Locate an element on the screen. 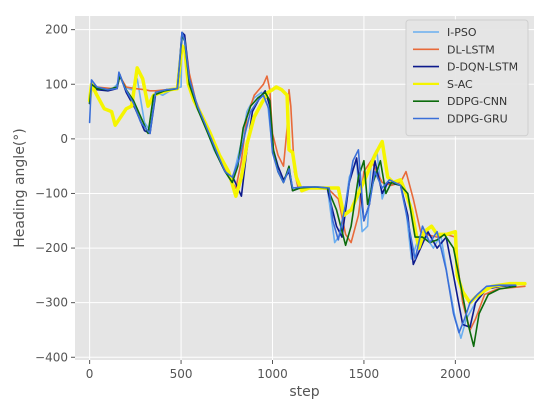  y-tick-label: 200 is located at coordinates (56, 30).